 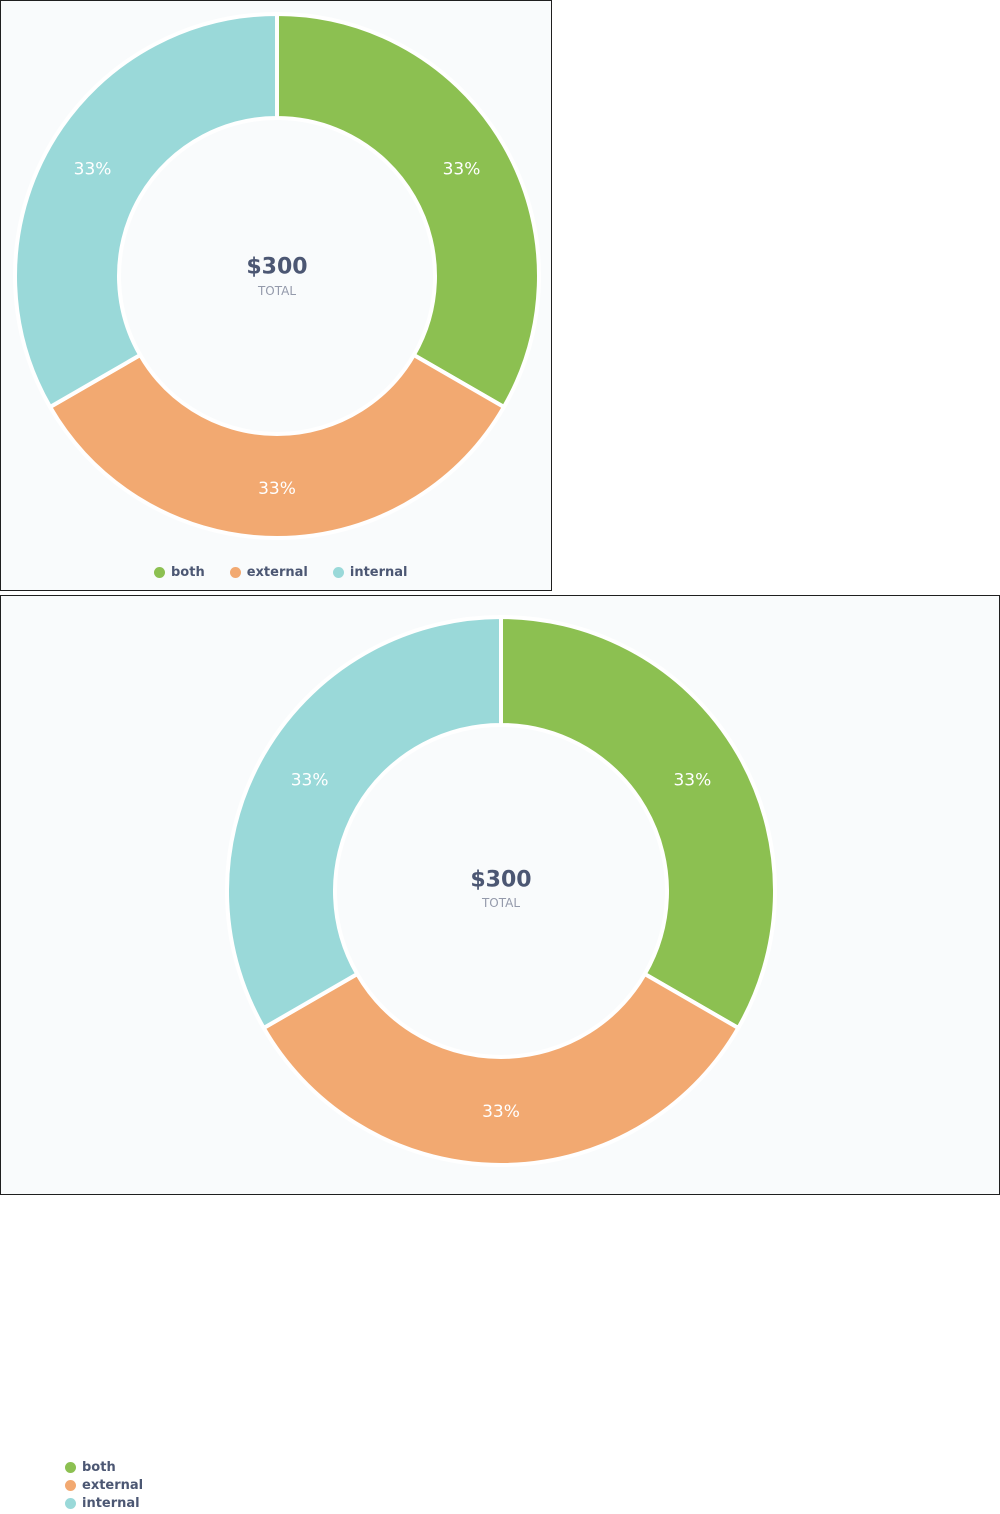 I want to click on legend-2: both external internal, so click(x=104, y=1487).